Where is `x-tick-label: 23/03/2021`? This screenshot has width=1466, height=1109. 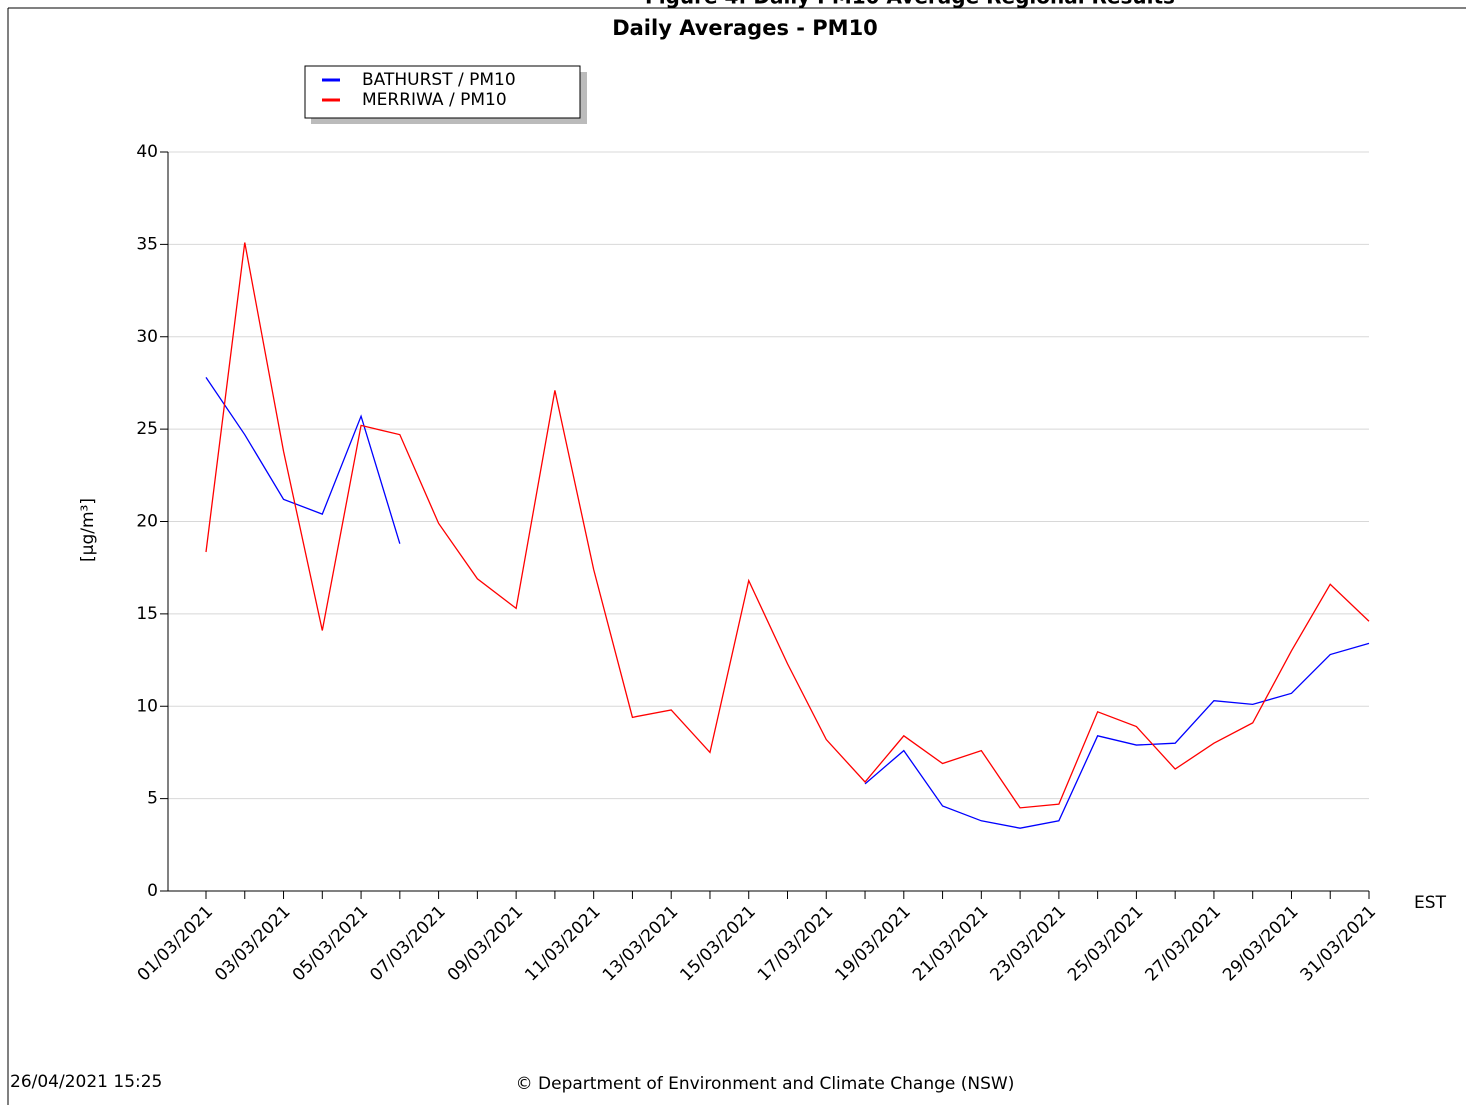
x-tick-label: 23/03/2021 is located at coordinates (1028, 943).